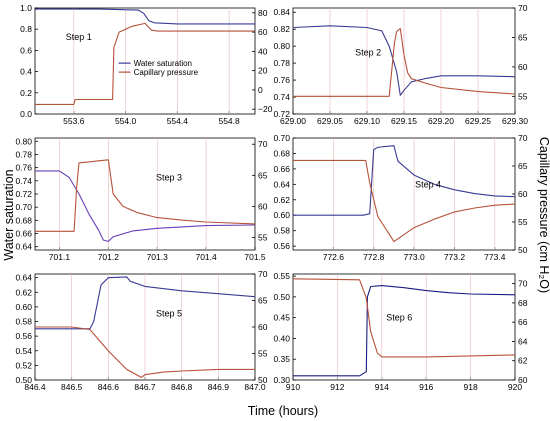  Describe the element at coordinates (283, 411) in the screenshot. I see `x-axis-title: Time (hours)` at that location.